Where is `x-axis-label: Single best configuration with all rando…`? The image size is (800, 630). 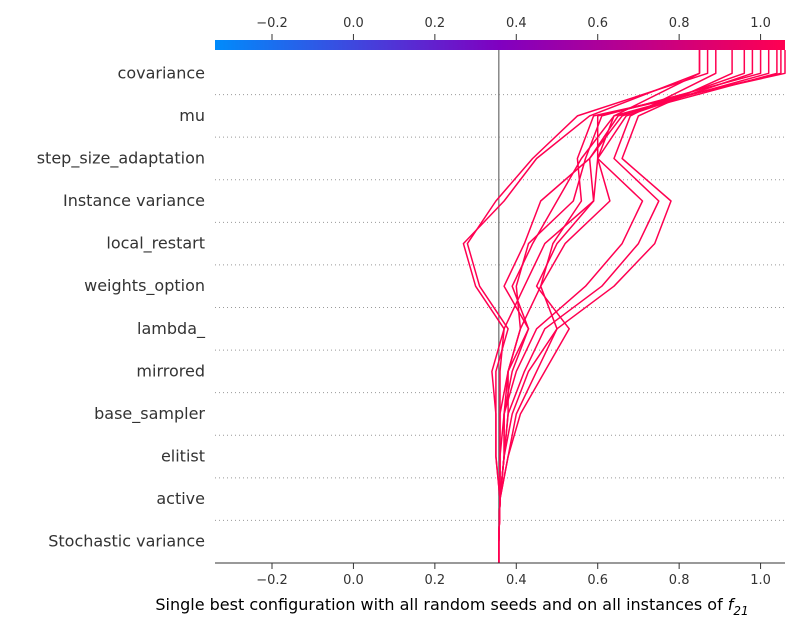 x-axis-label: Single best configuration with all rando… is located at coordinates (451, 606).